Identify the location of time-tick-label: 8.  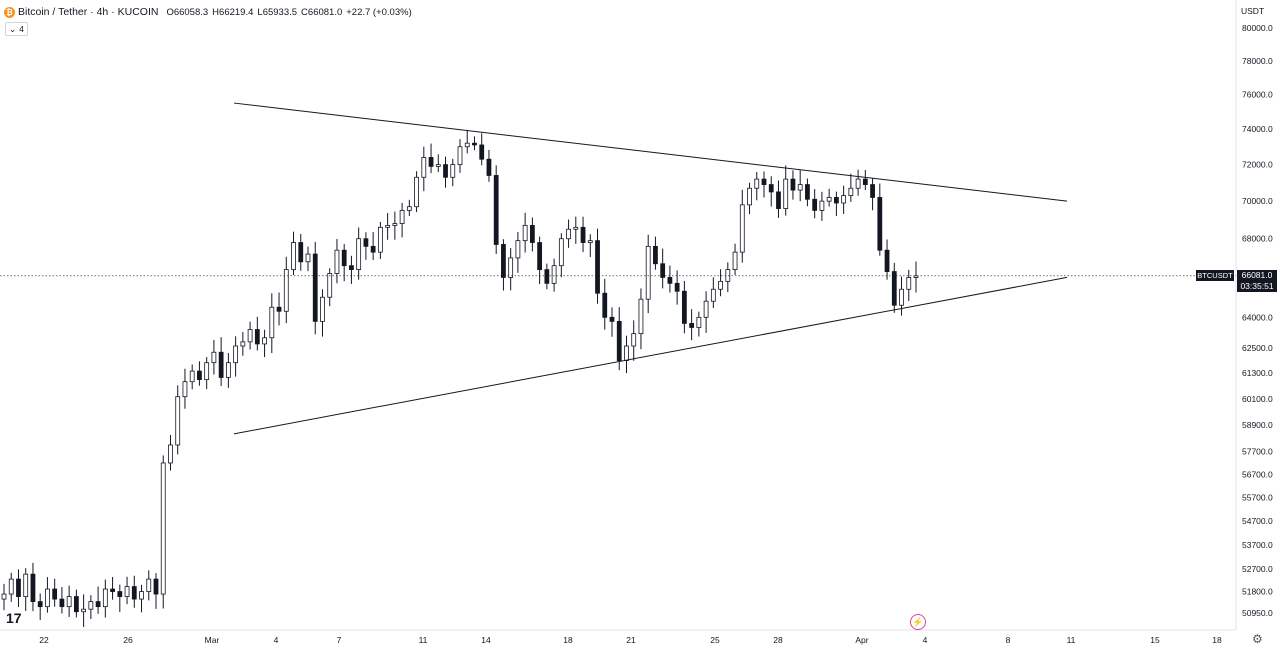
(1008, 640).